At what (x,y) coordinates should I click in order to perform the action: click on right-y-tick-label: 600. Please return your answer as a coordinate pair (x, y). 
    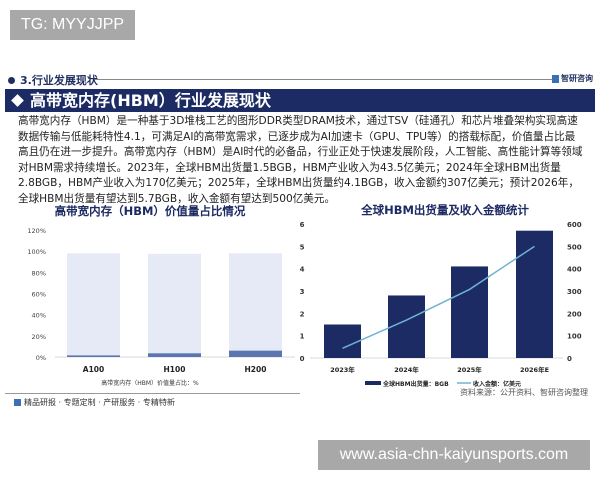
    Looking at the image, I should click on (574, 225).